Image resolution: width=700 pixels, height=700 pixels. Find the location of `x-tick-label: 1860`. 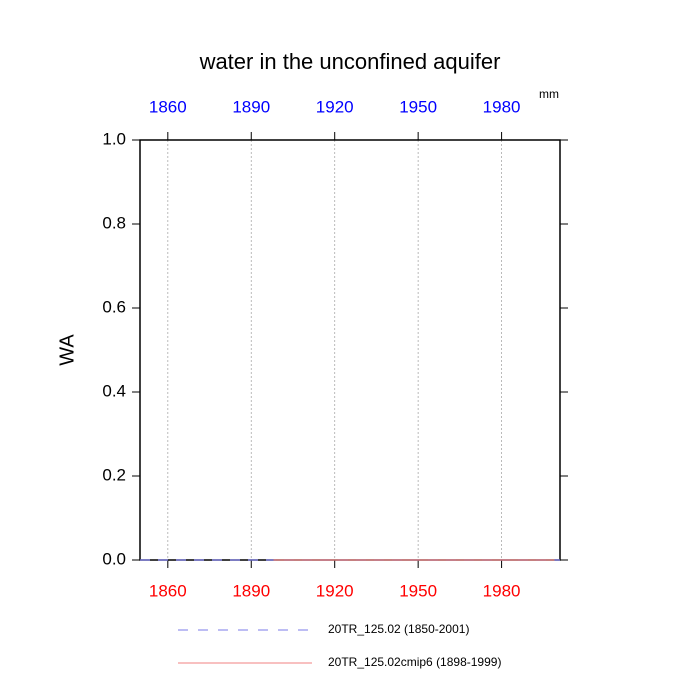

x-tick-label: 1860 is located at coordinates (168, 590).